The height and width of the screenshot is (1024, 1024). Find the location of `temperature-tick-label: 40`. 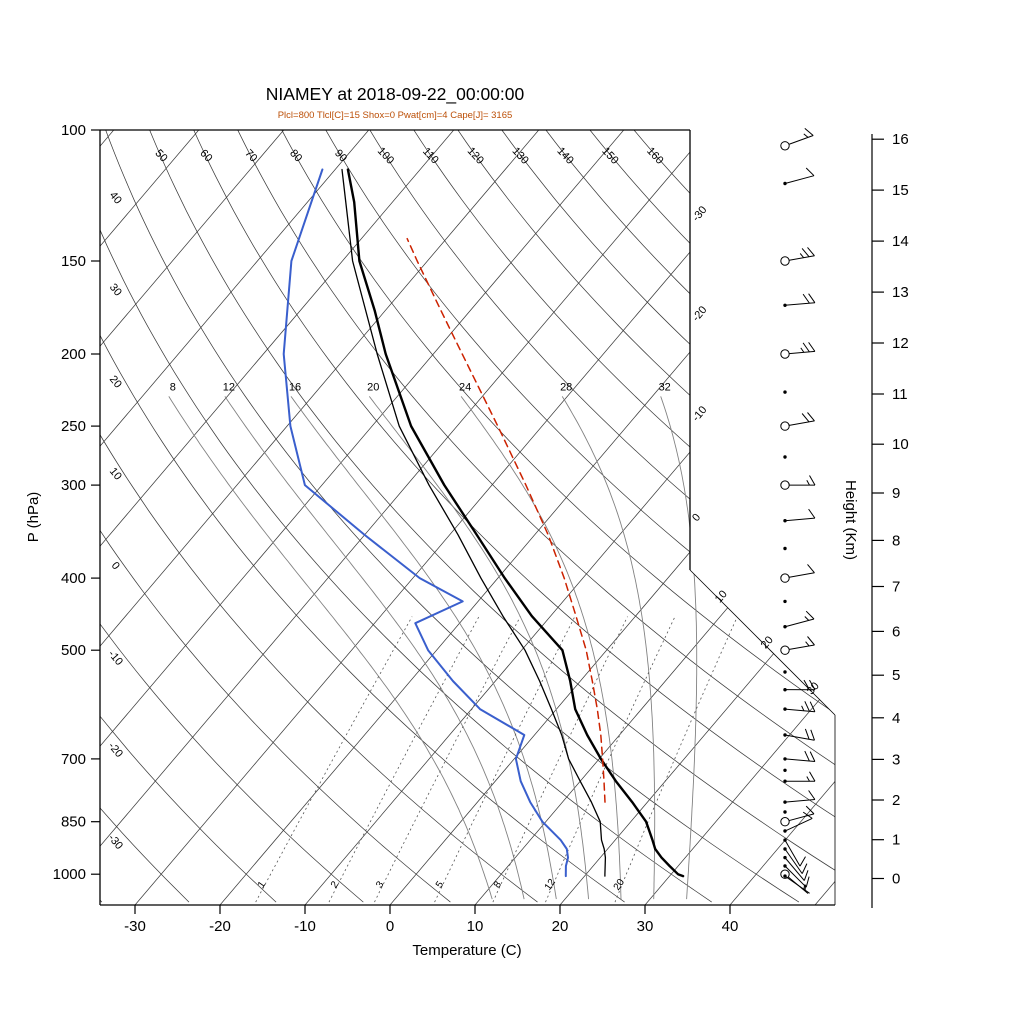

temperature-tick-label: 40 is located at coordinates (730, 926).